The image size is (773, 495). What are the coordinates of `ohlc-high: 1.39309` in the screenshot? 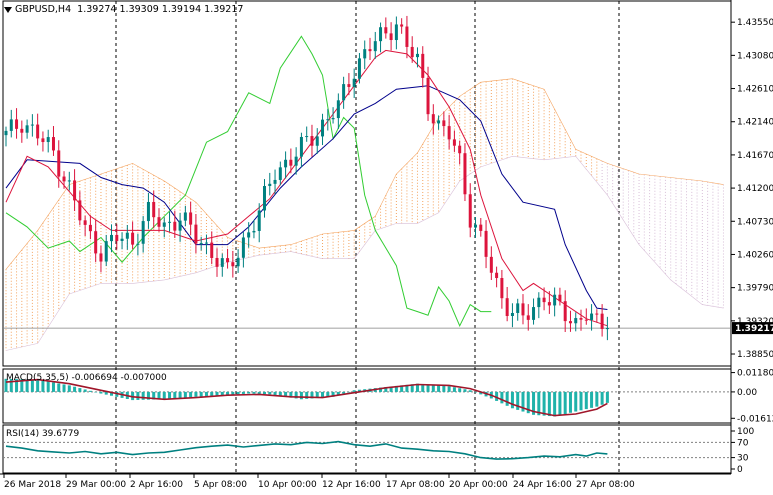 It's located at (139, 9).